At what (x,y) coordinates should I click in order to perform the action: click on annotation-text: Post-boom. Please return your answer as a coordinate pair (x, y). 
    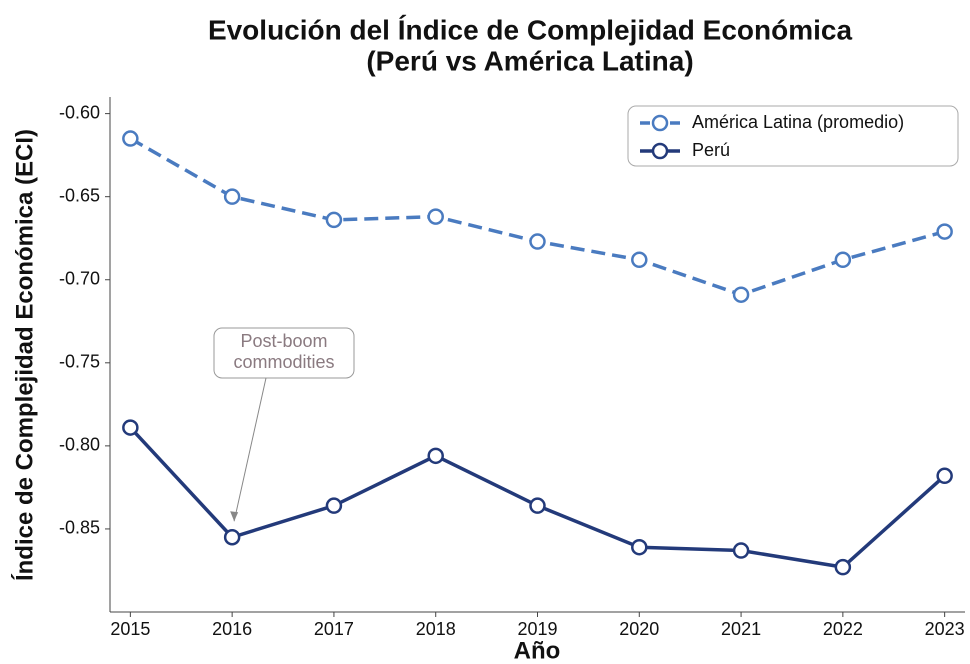
    Looking at the image, I should click on (283, 341).